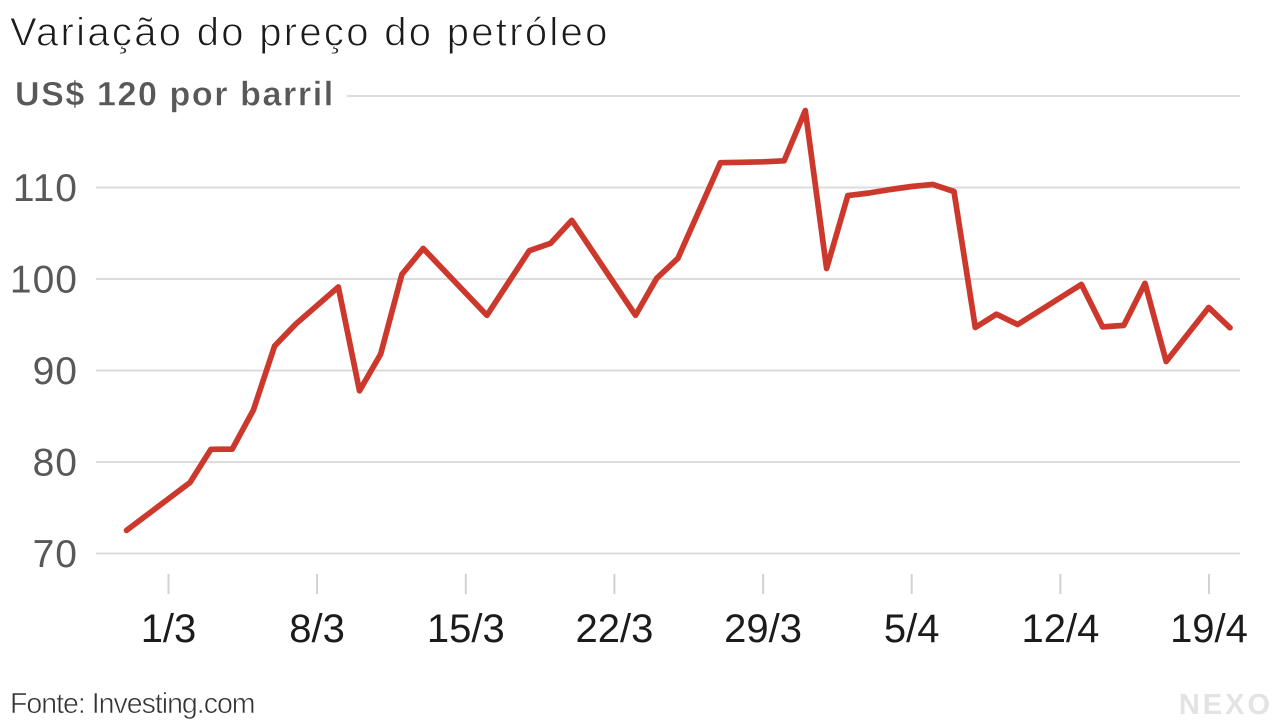 The height and width of the screenshot is (720, 1280). What do you see at coordinates (317, 629) in the screenshot?
I see `svg-text: 8/3` at bounding box center [317, 629].